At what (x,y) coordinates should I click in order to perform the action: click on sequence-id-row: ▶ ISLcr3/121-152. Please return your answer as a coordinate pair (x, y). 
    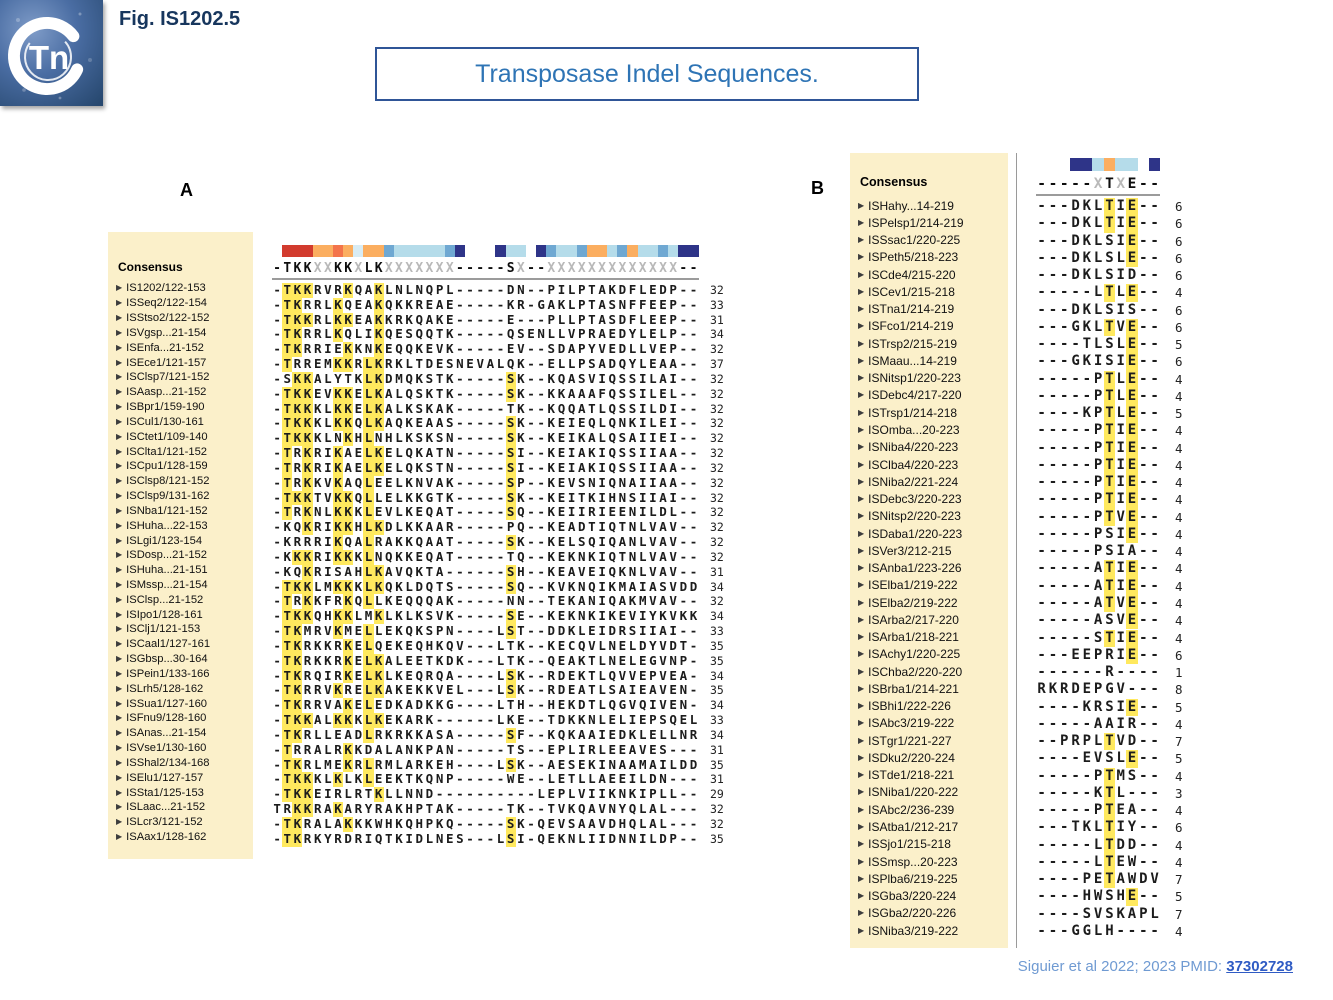
    Looking at the image, I should click on (159, 822).